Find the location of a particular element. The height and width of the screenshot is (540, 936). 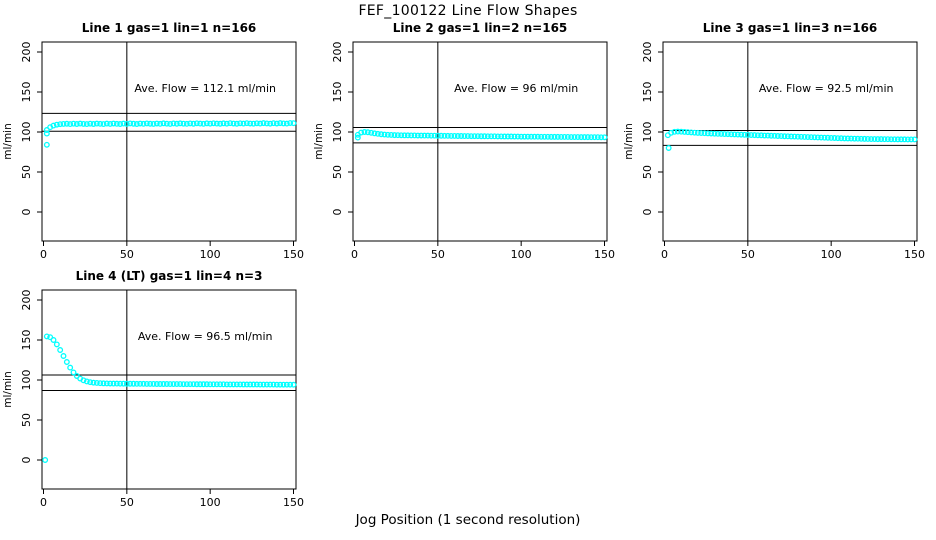

ave-flow-annotation: Ave. Flow = 92.5 ml/min is located at coordinates (826, 88).